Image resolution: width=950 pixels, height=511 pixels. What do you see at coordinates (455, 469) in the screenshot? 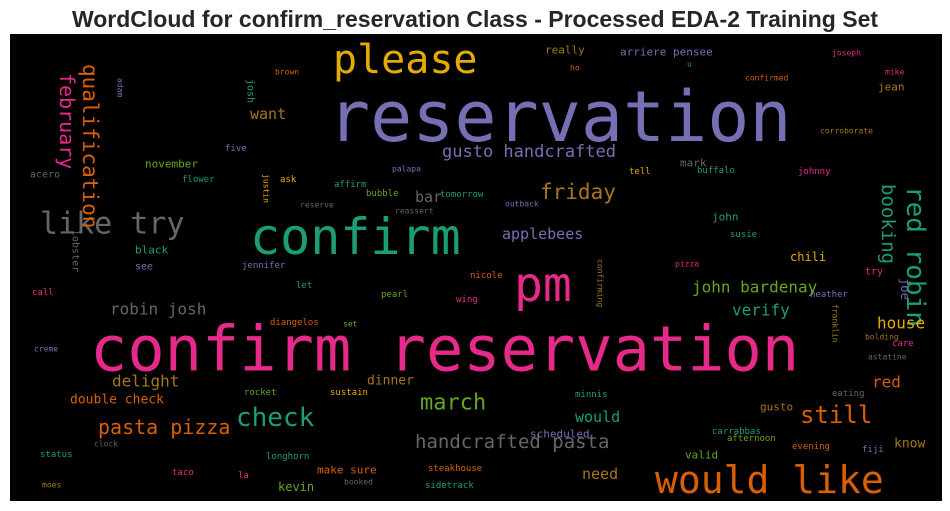
I see `word-steakhouse: steakhouse` at bounding box center [455, 469].